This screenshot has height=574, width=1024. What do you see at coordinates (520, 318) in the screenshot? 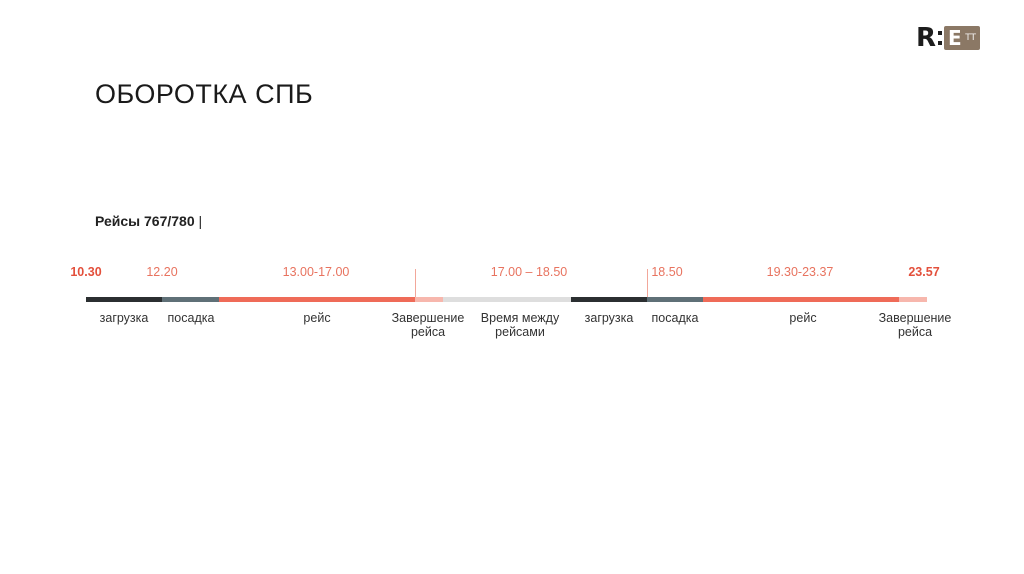
I see `stage-label-line: Время между` at bounding box center [520, 318].